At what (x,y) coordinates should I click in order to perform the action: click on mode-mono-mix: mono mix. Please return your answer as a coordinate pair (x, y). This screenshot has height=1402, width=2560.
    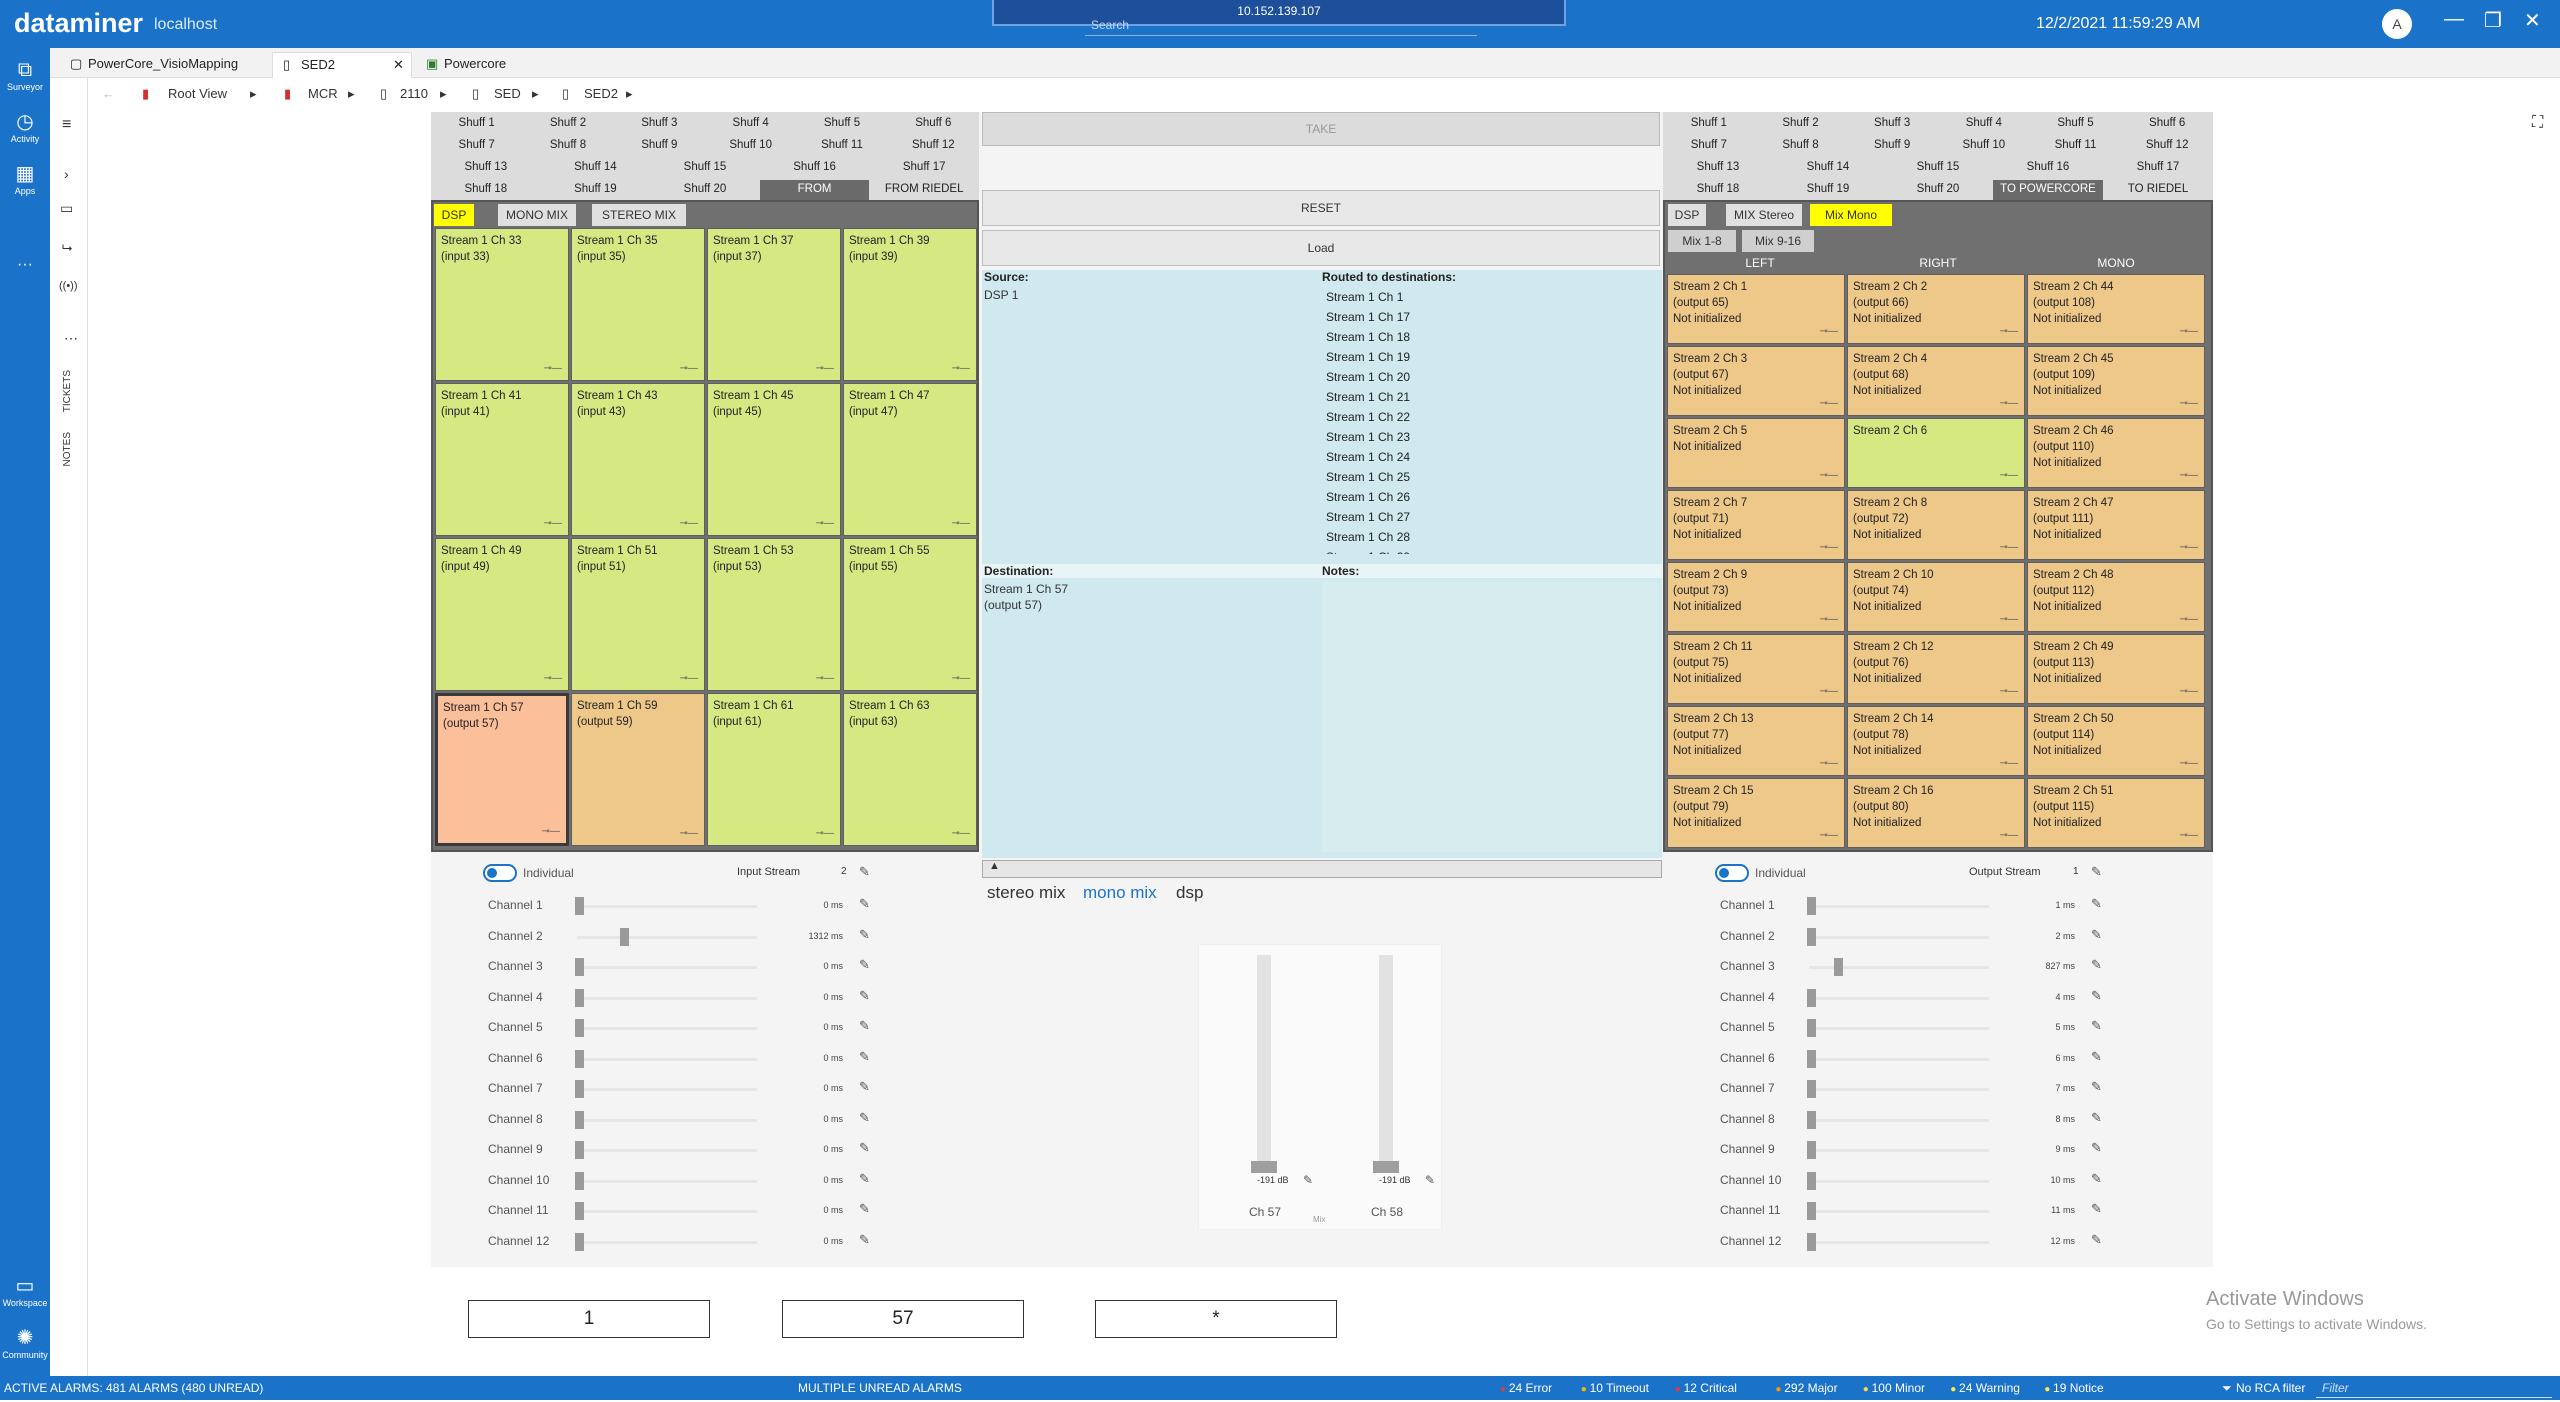
    Looking at the image, I should click on (1120, 892).